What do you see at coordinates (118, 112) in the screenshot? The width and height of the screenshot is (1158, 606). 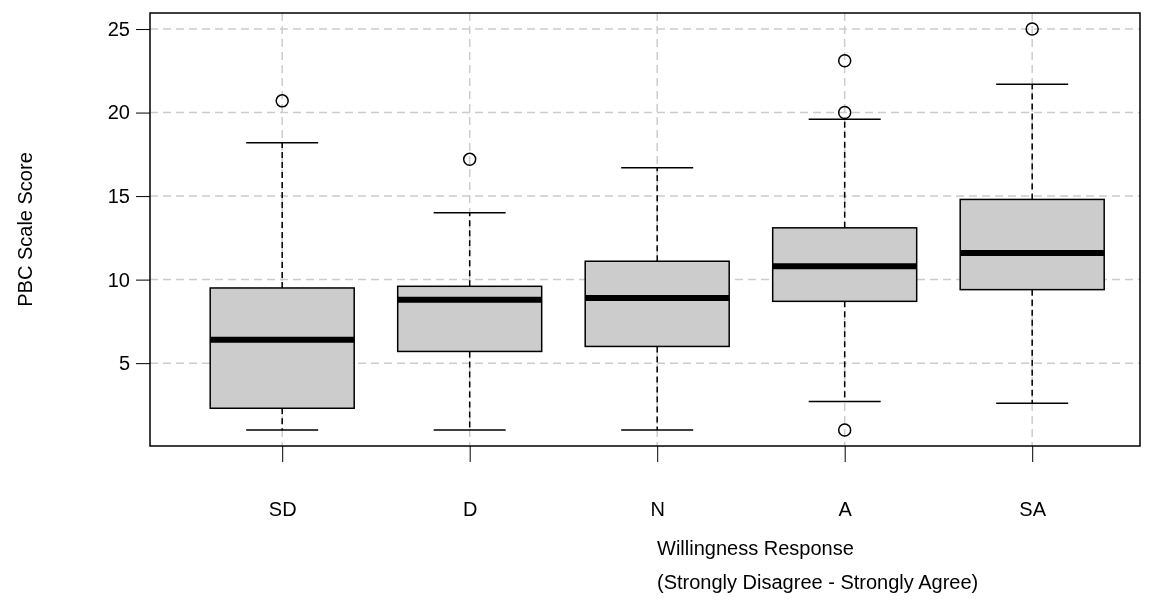 I see `y-tick-label: 20` at bounding box center [118, 112].